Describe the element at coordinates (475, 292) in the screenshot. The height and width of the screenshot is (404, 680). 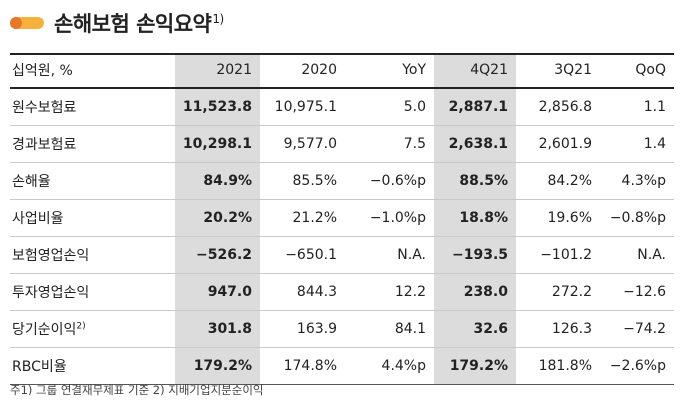
I see `cell-4q21: 238.0` at that location.